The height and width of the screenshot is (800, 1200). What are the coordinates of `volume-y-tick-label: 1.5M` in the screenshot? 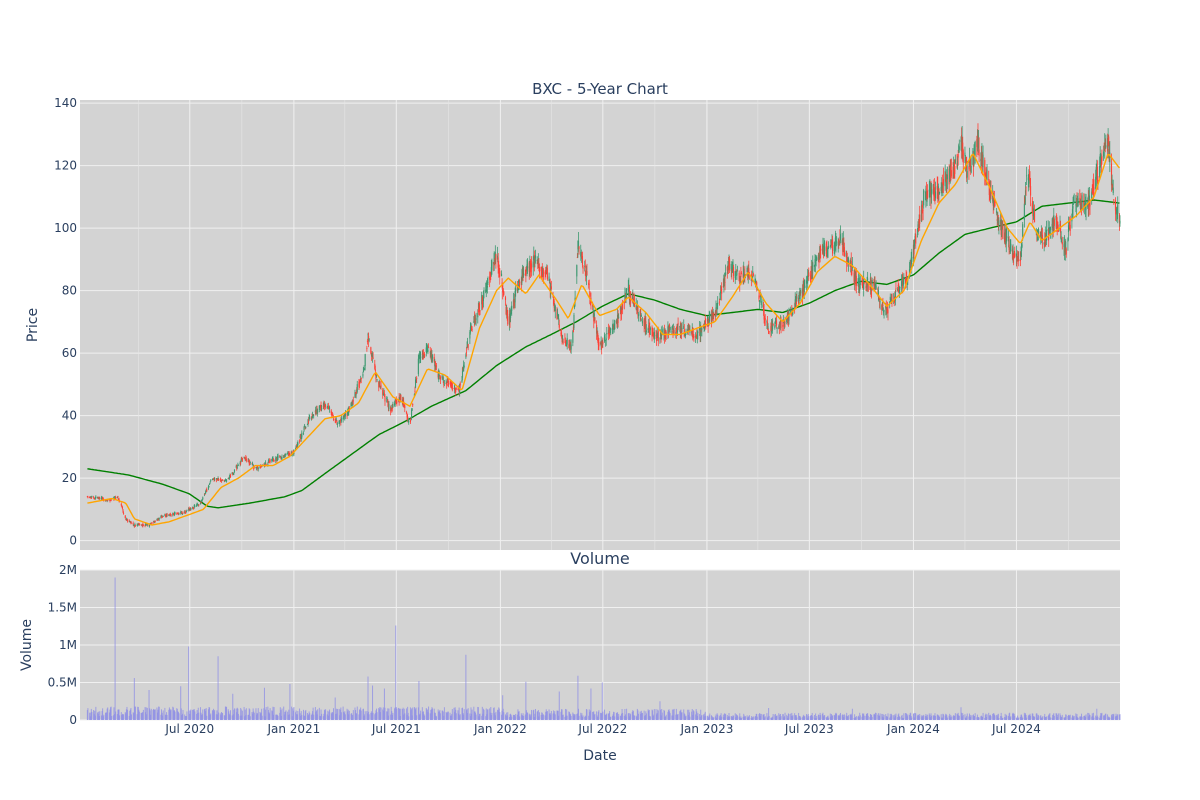 It's located at (62, 608).